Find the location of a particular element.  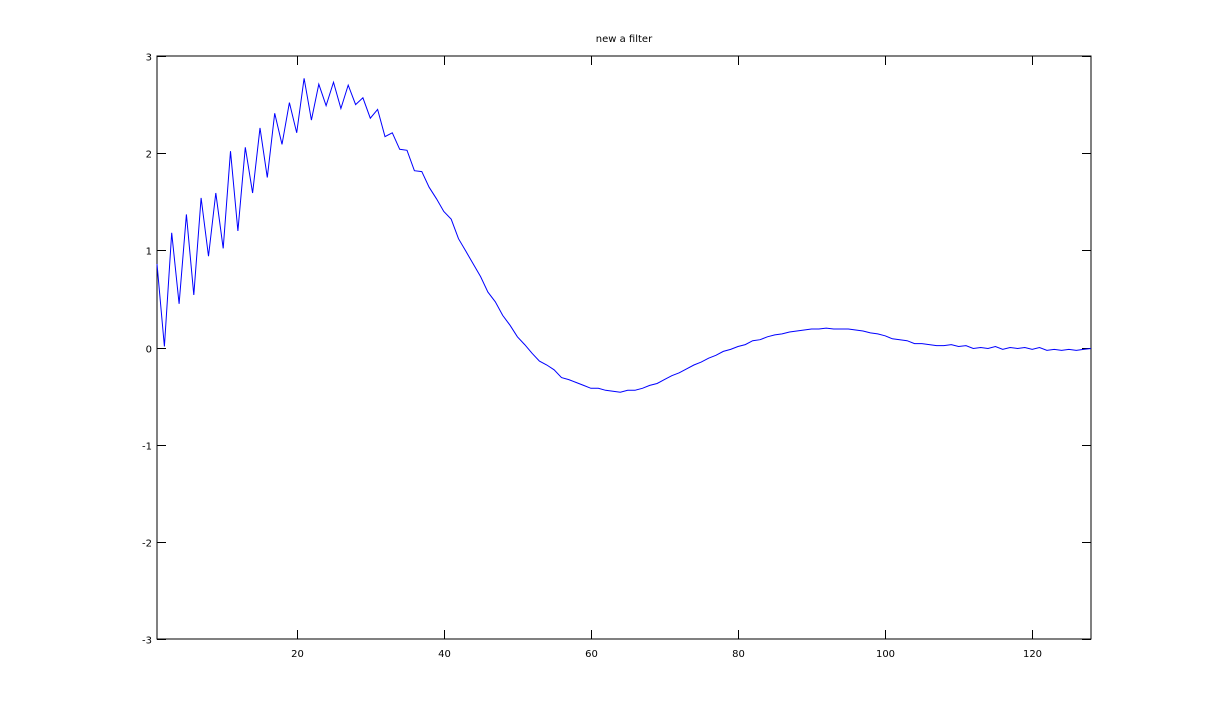

x-tick-label: 60 is located at coordinates (591, 654).